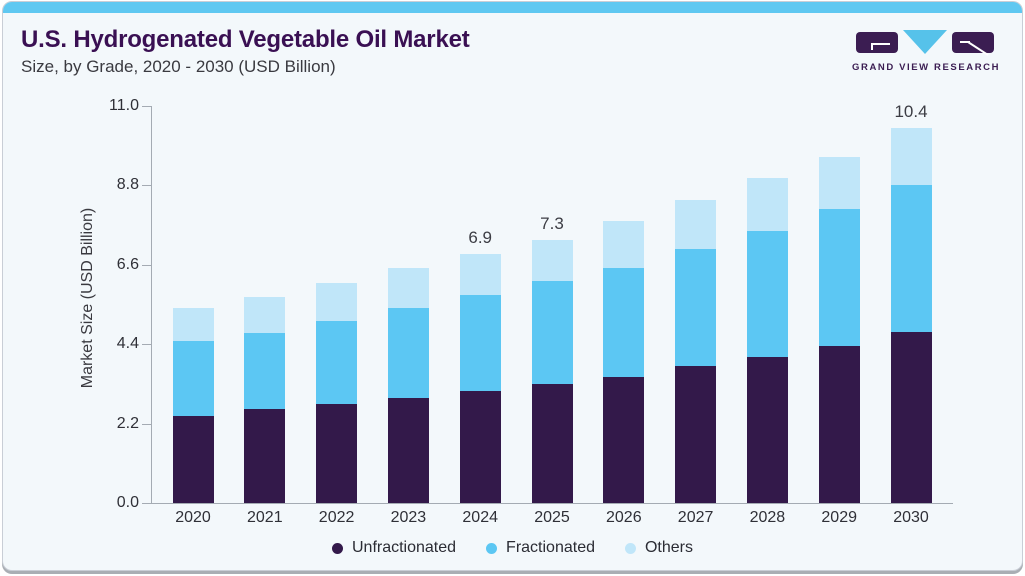 The height and width of the screenshot is (576, 1025). What do you see at coordinates (193, 378) in the screenshot?
I see `bar-segment-fractionated-2020` at bounding box center [193, 378].